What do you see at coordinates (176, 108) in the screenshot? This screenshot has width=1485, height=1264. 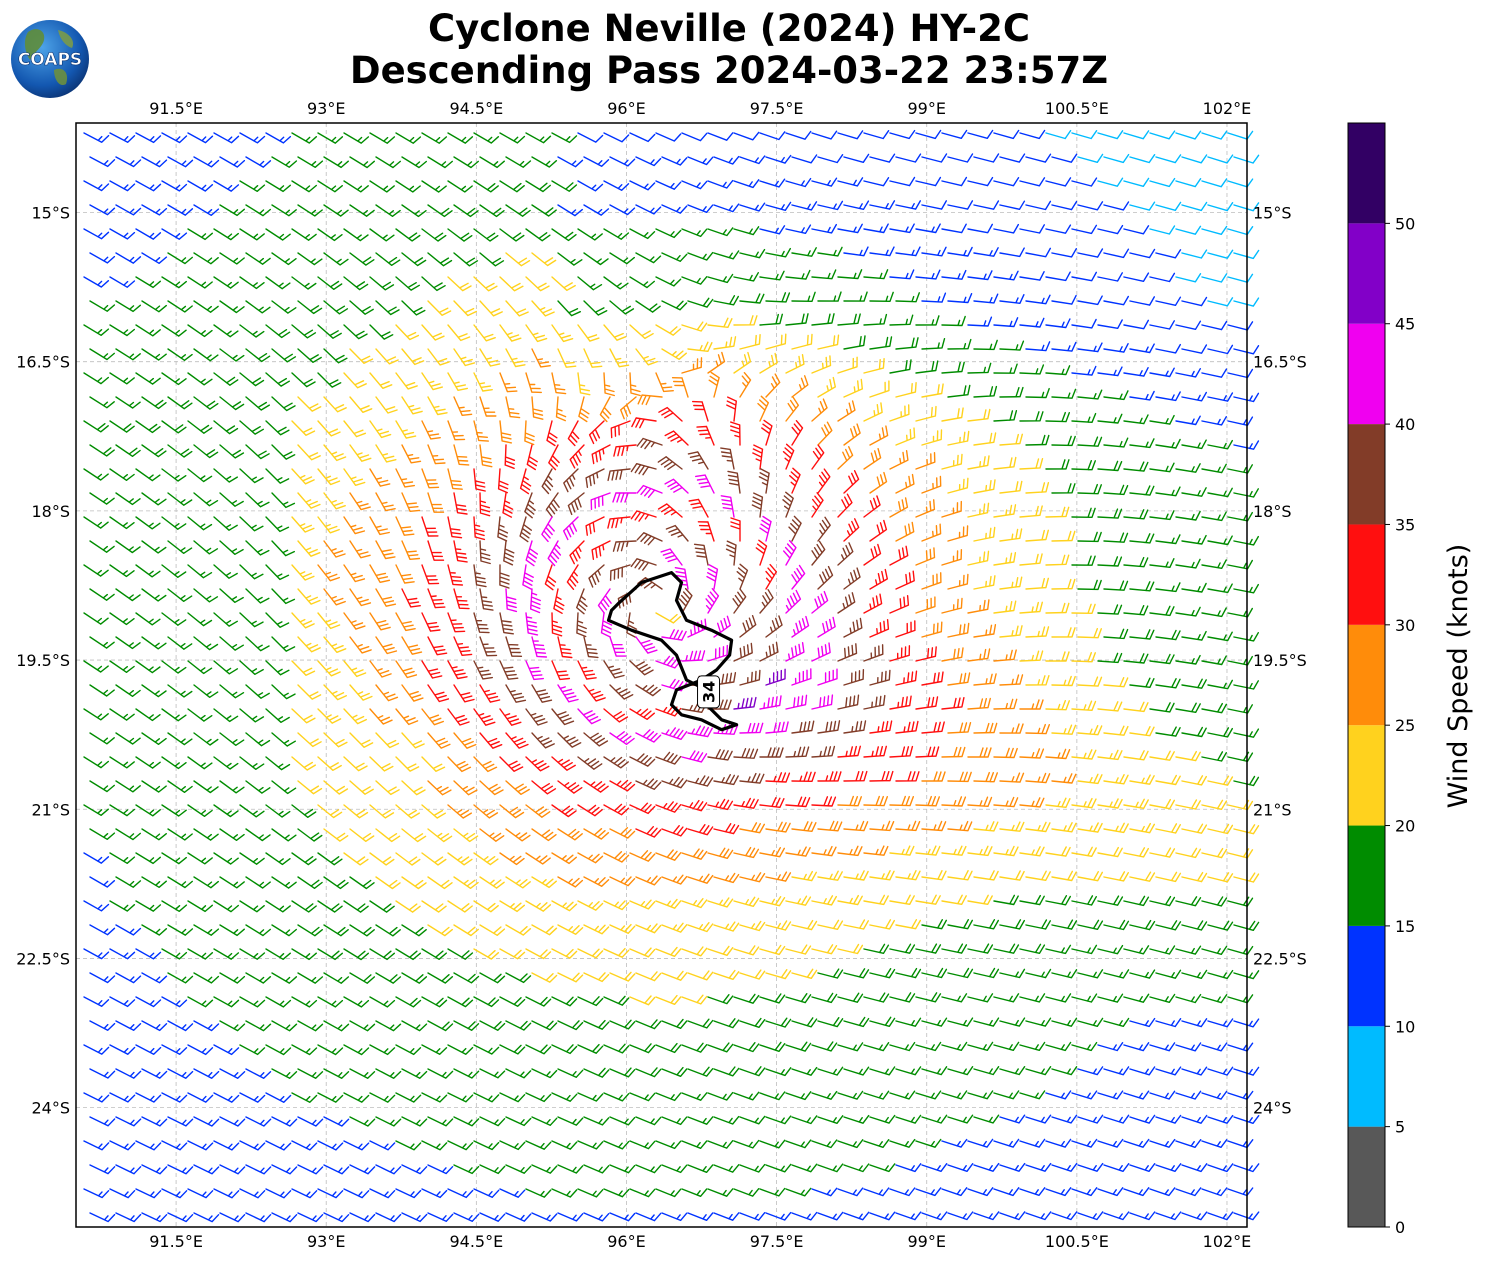 I see `x-tick-label-top: 91.5°E` at bounding box center [176, 108].